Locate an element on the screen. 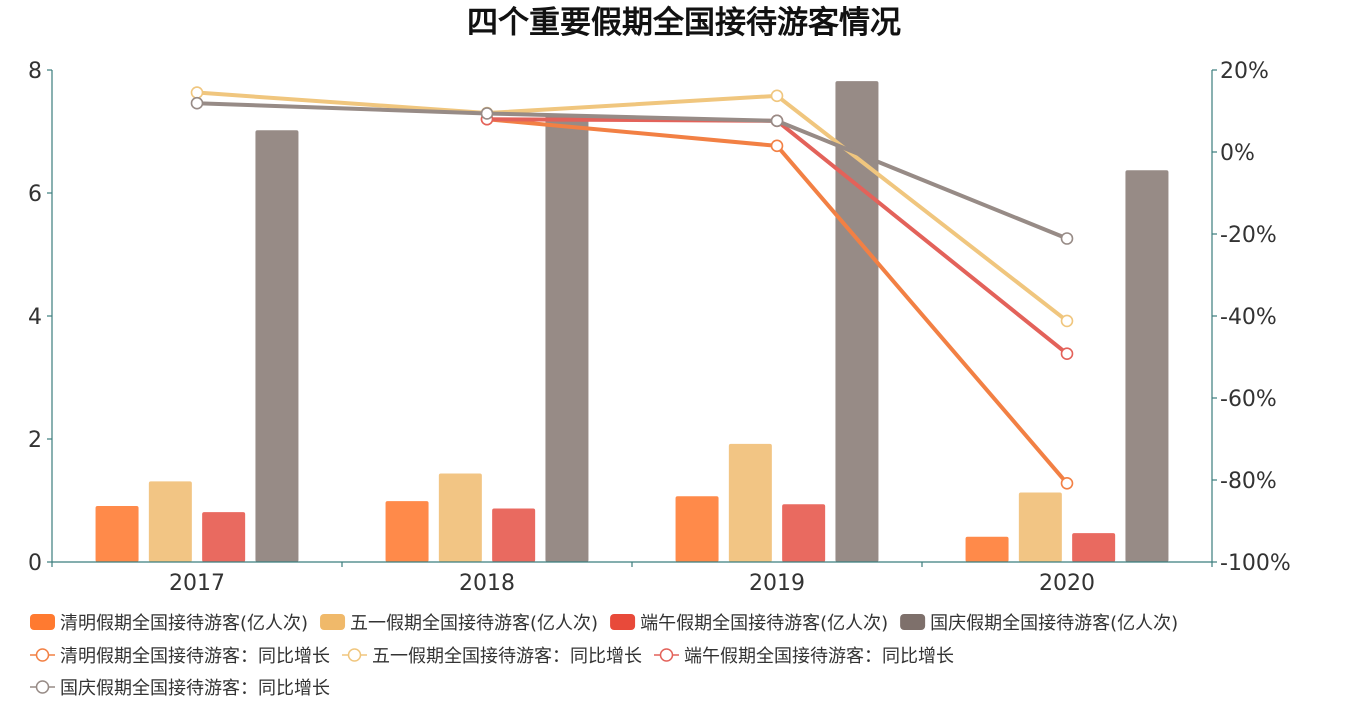  legend-label: 清明假期全国接待游客：同比增长 is located at coordinates (195, 656).